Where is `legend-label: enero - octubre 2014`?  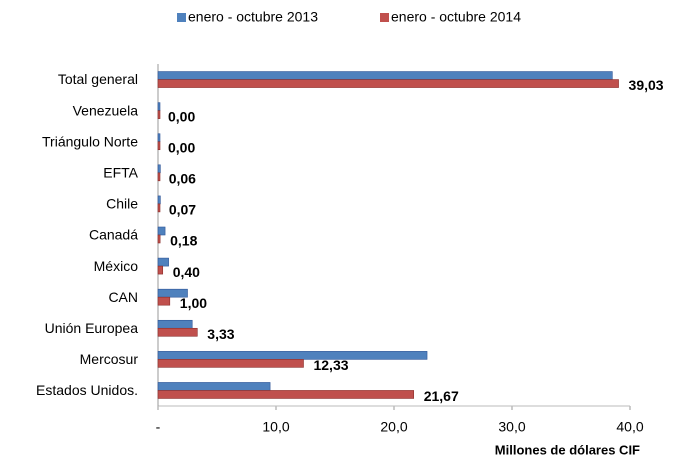
legend-label: enero - octubre 2014 is located at coordinates (456, 17).